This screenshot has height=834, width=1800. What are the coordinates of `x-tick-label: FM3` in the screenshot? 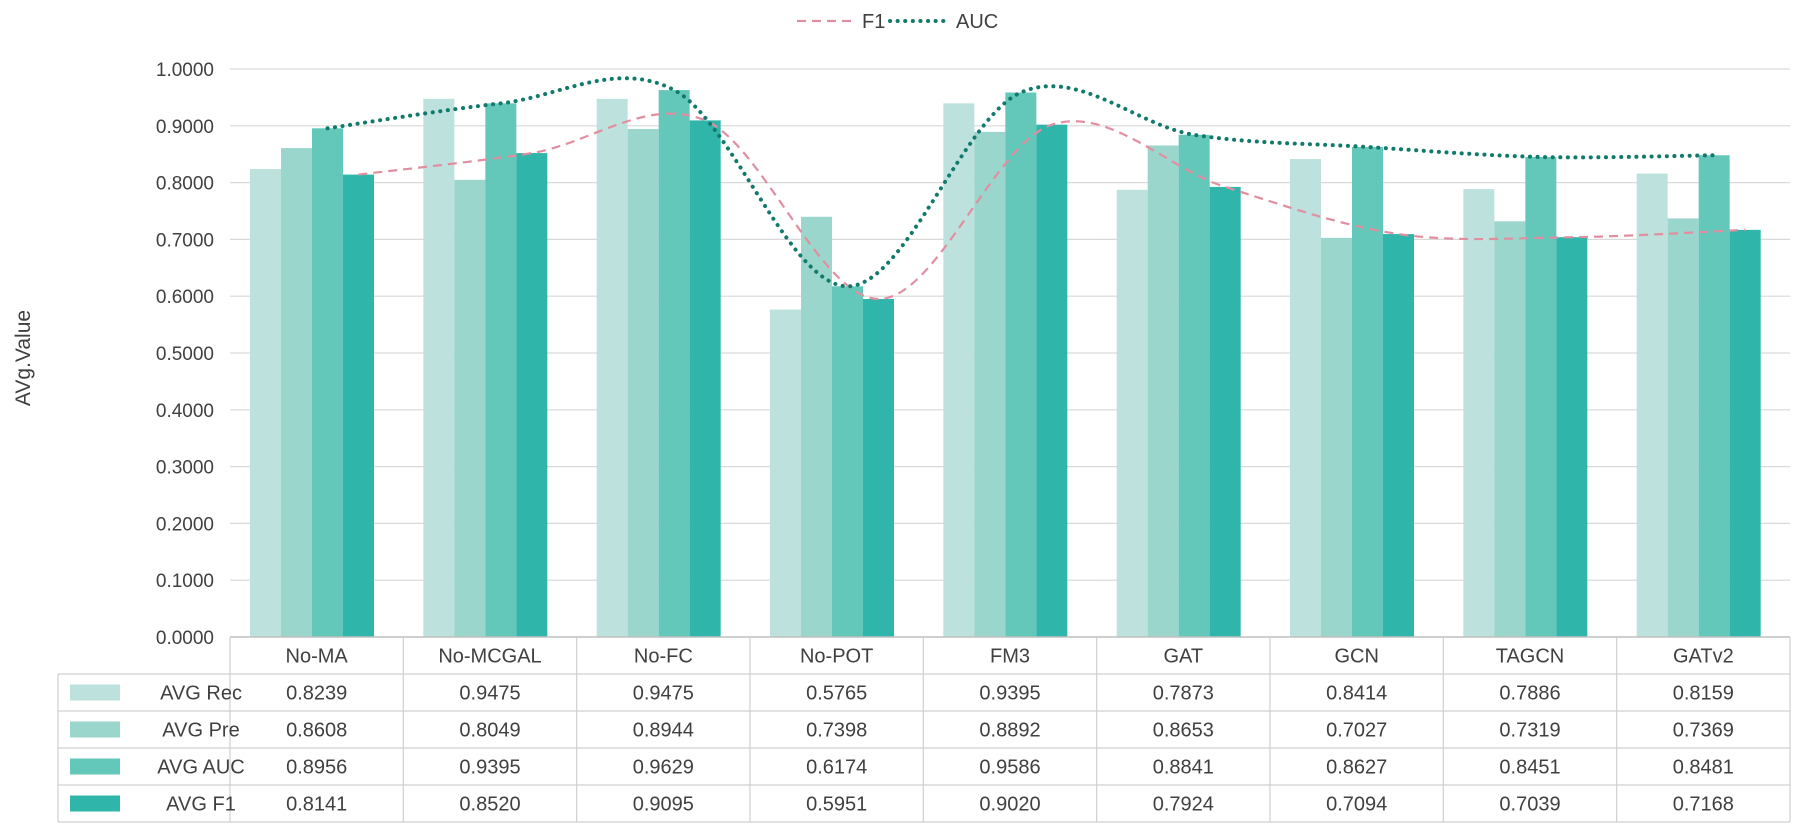 It's located at (1010, 657).